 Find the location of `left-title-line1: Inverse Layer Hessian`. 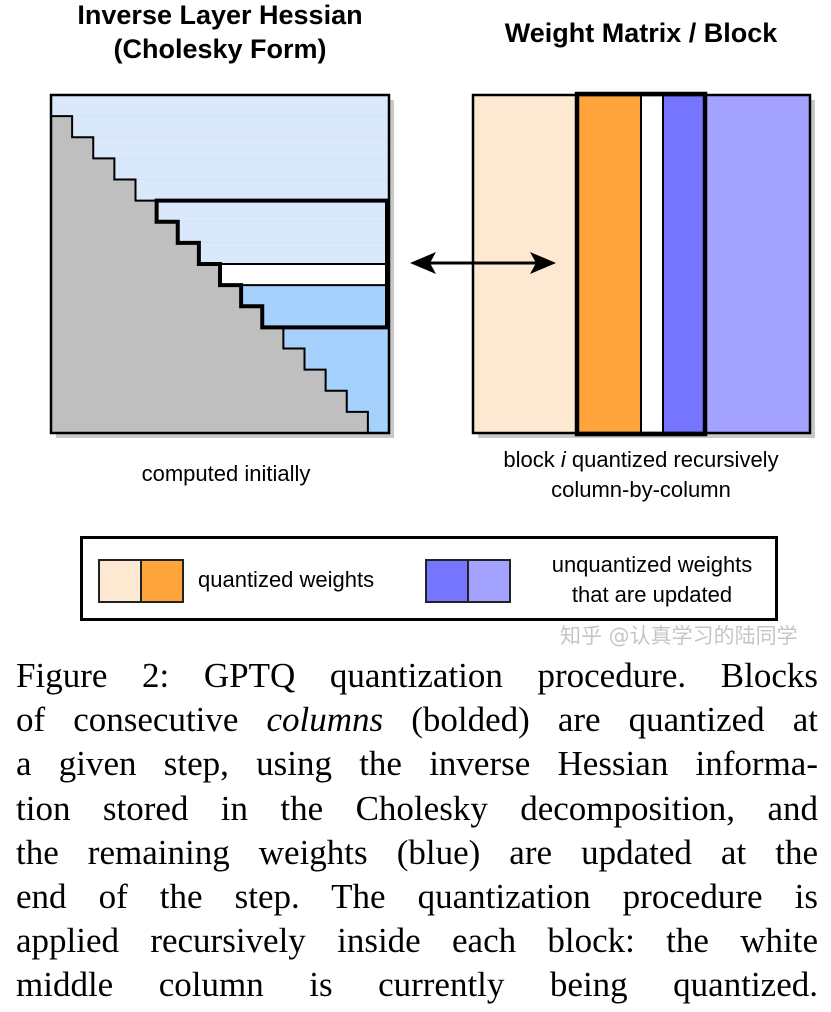

left-title-line1: Inverse Layer Hessian is located at coordinates (220, 15).